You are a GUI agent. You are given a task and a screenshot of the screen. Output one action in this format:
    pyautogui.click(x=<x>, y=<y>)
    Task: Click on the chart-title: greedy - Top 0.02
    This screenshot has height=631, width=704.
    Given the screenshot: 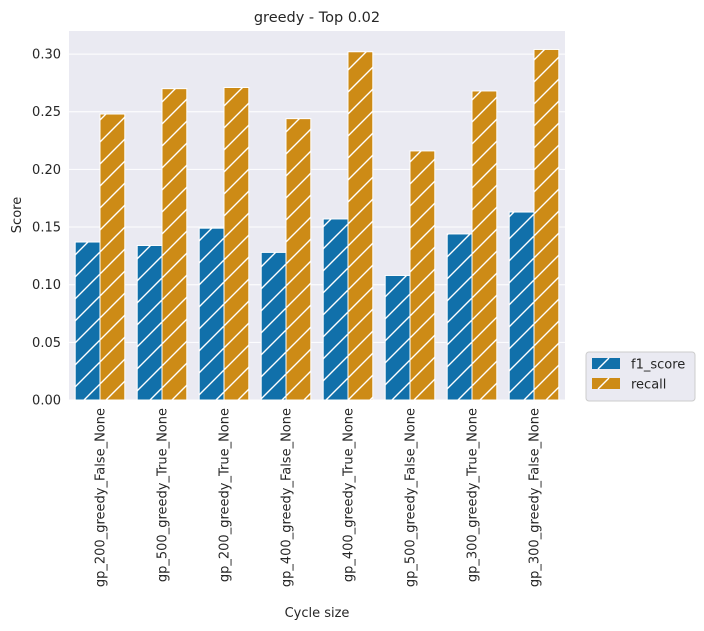 What is the action you would take?
    pyautogui.click(x=317, y=18)
    